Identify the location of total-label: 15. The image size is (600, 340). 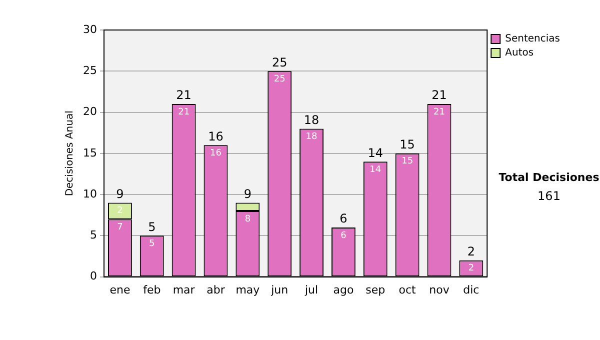
(407, 145).